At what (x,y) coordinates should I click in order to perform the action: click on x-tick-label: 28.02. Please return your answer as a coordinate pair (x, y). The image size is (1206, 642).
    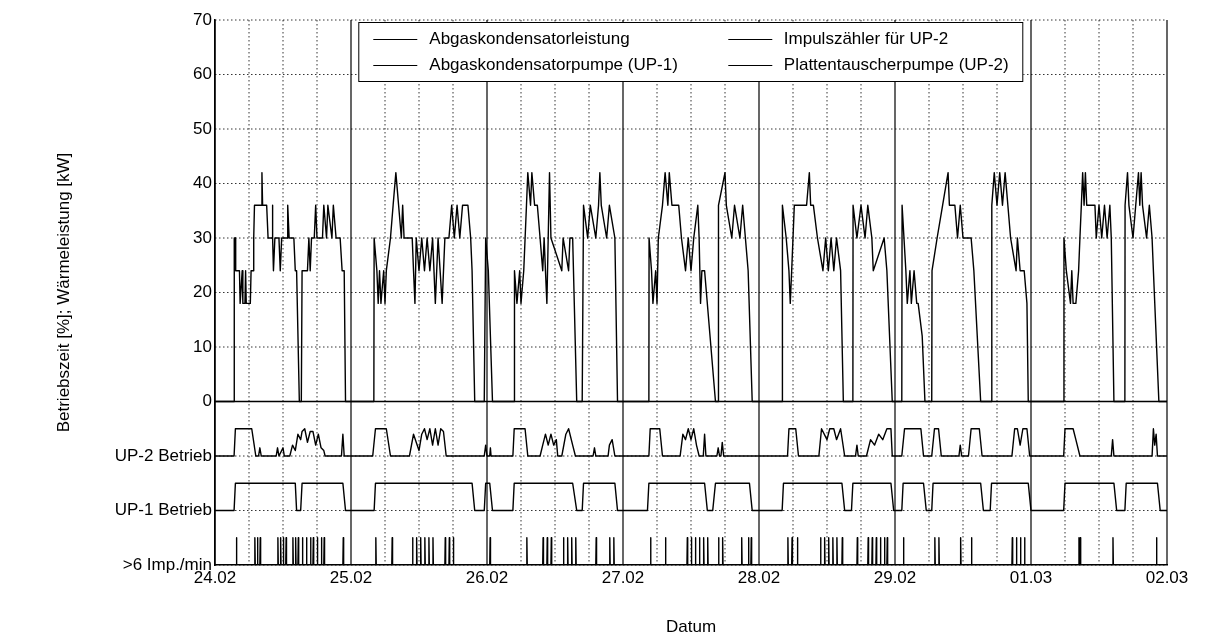
    Looking at the image, I should click on (759, 577).